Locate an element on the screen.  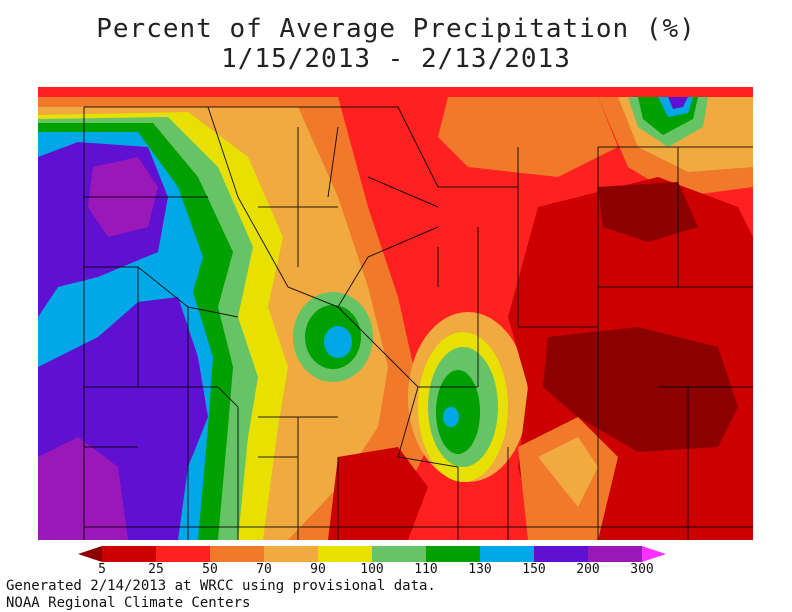
color-legend is located at coordinates (372, 554).